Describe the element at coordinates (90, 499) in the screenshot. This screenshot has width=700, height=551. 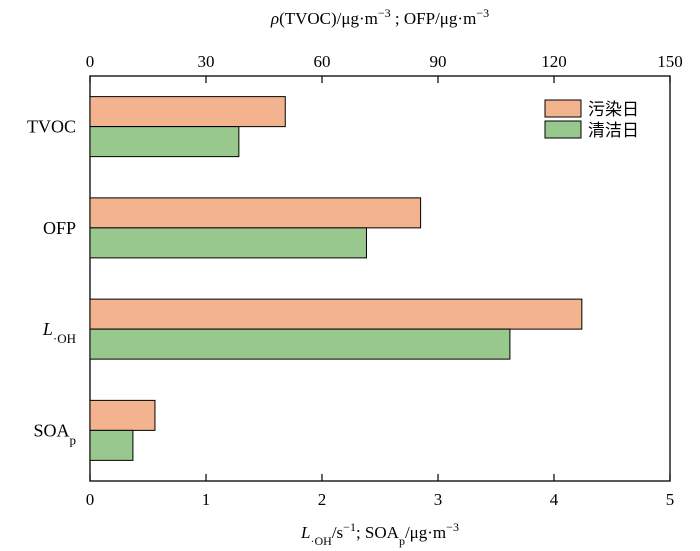
I see `bottom-tick-label: 0` at that location.